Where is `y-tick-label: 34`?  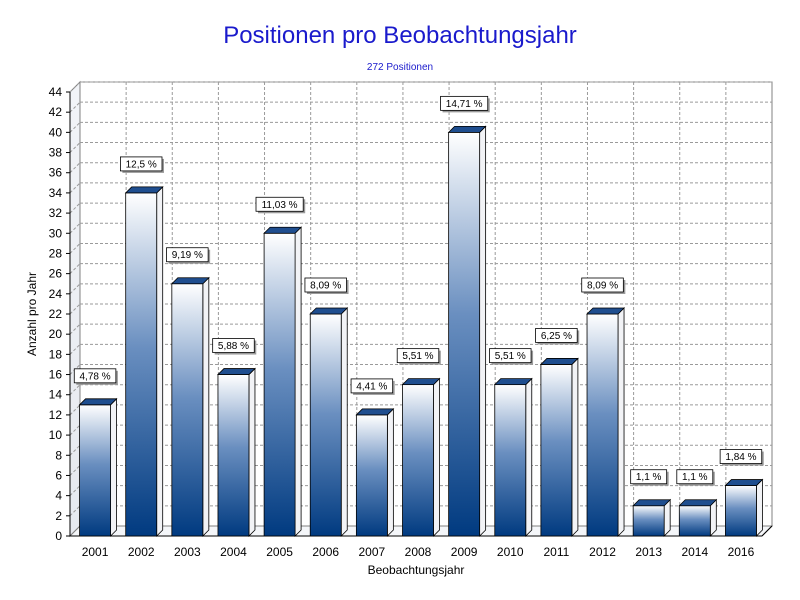
y-tick-label: 34 is located at coordinates (56, 193).